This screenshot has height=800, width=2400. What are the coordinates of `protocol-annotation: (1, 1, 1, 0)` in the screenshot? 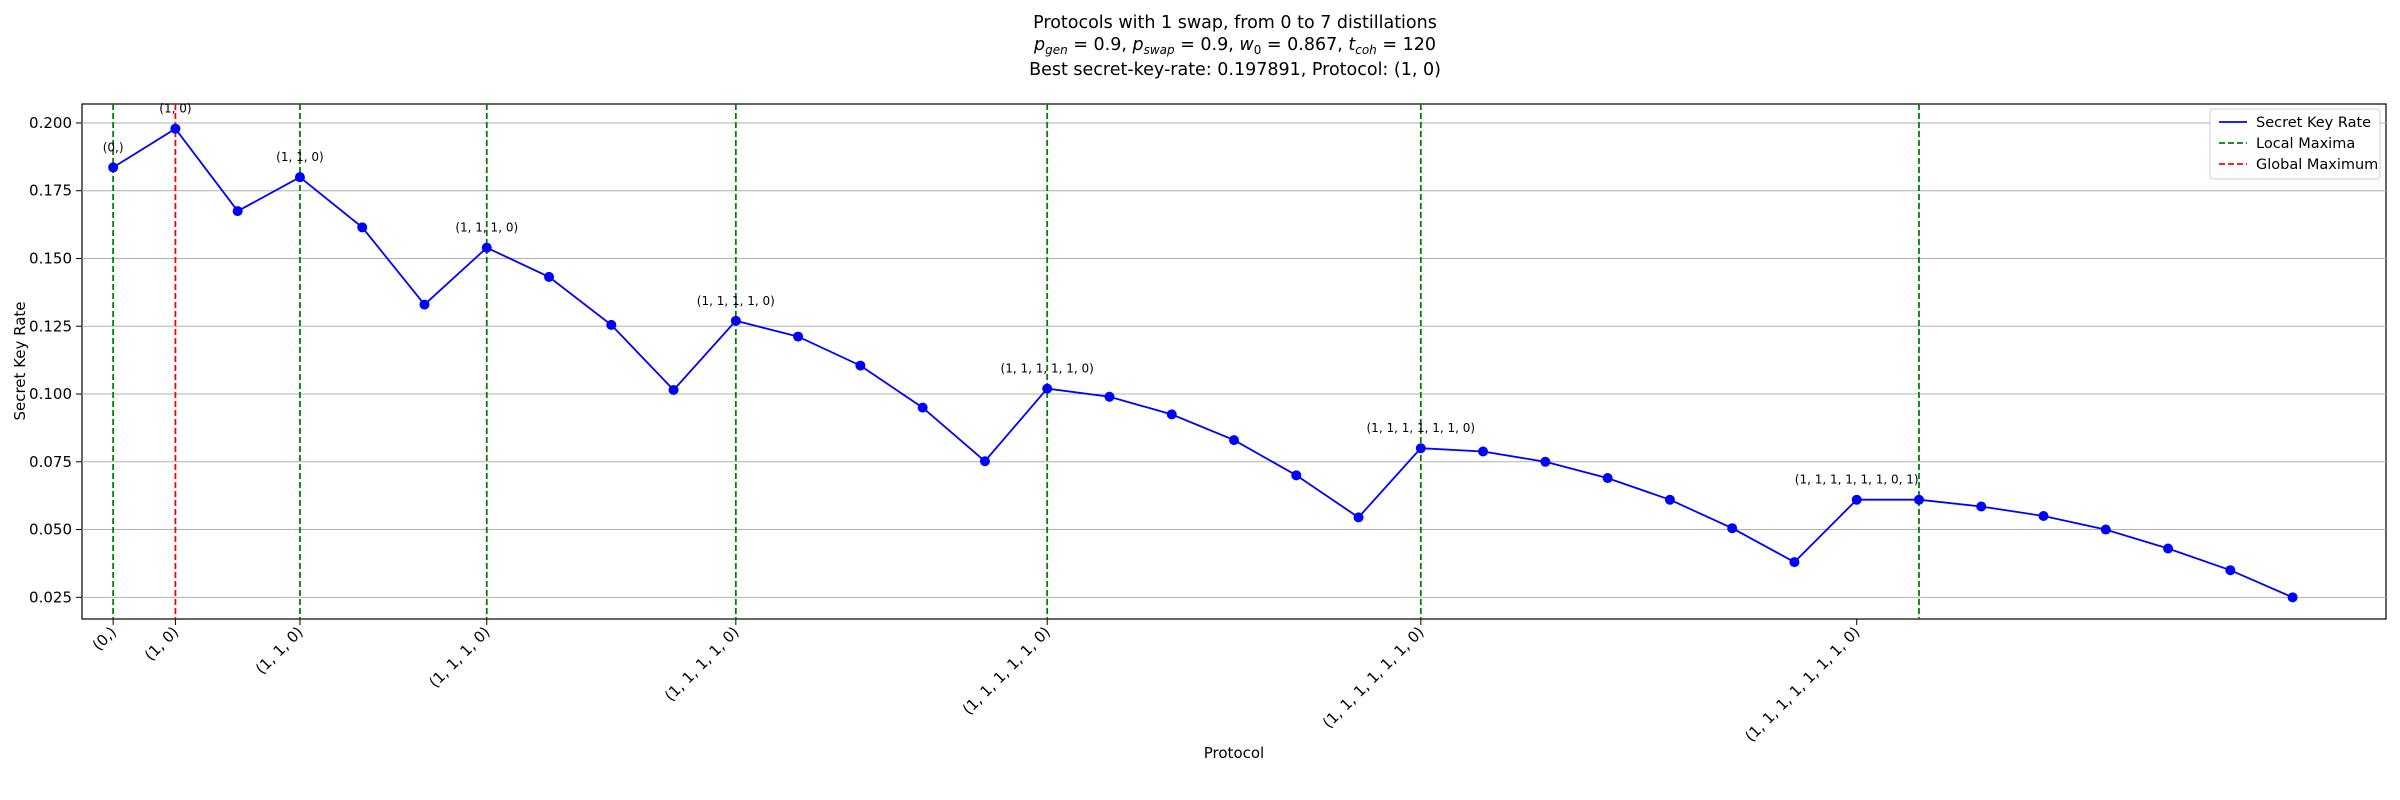 It's located at (486, 228).